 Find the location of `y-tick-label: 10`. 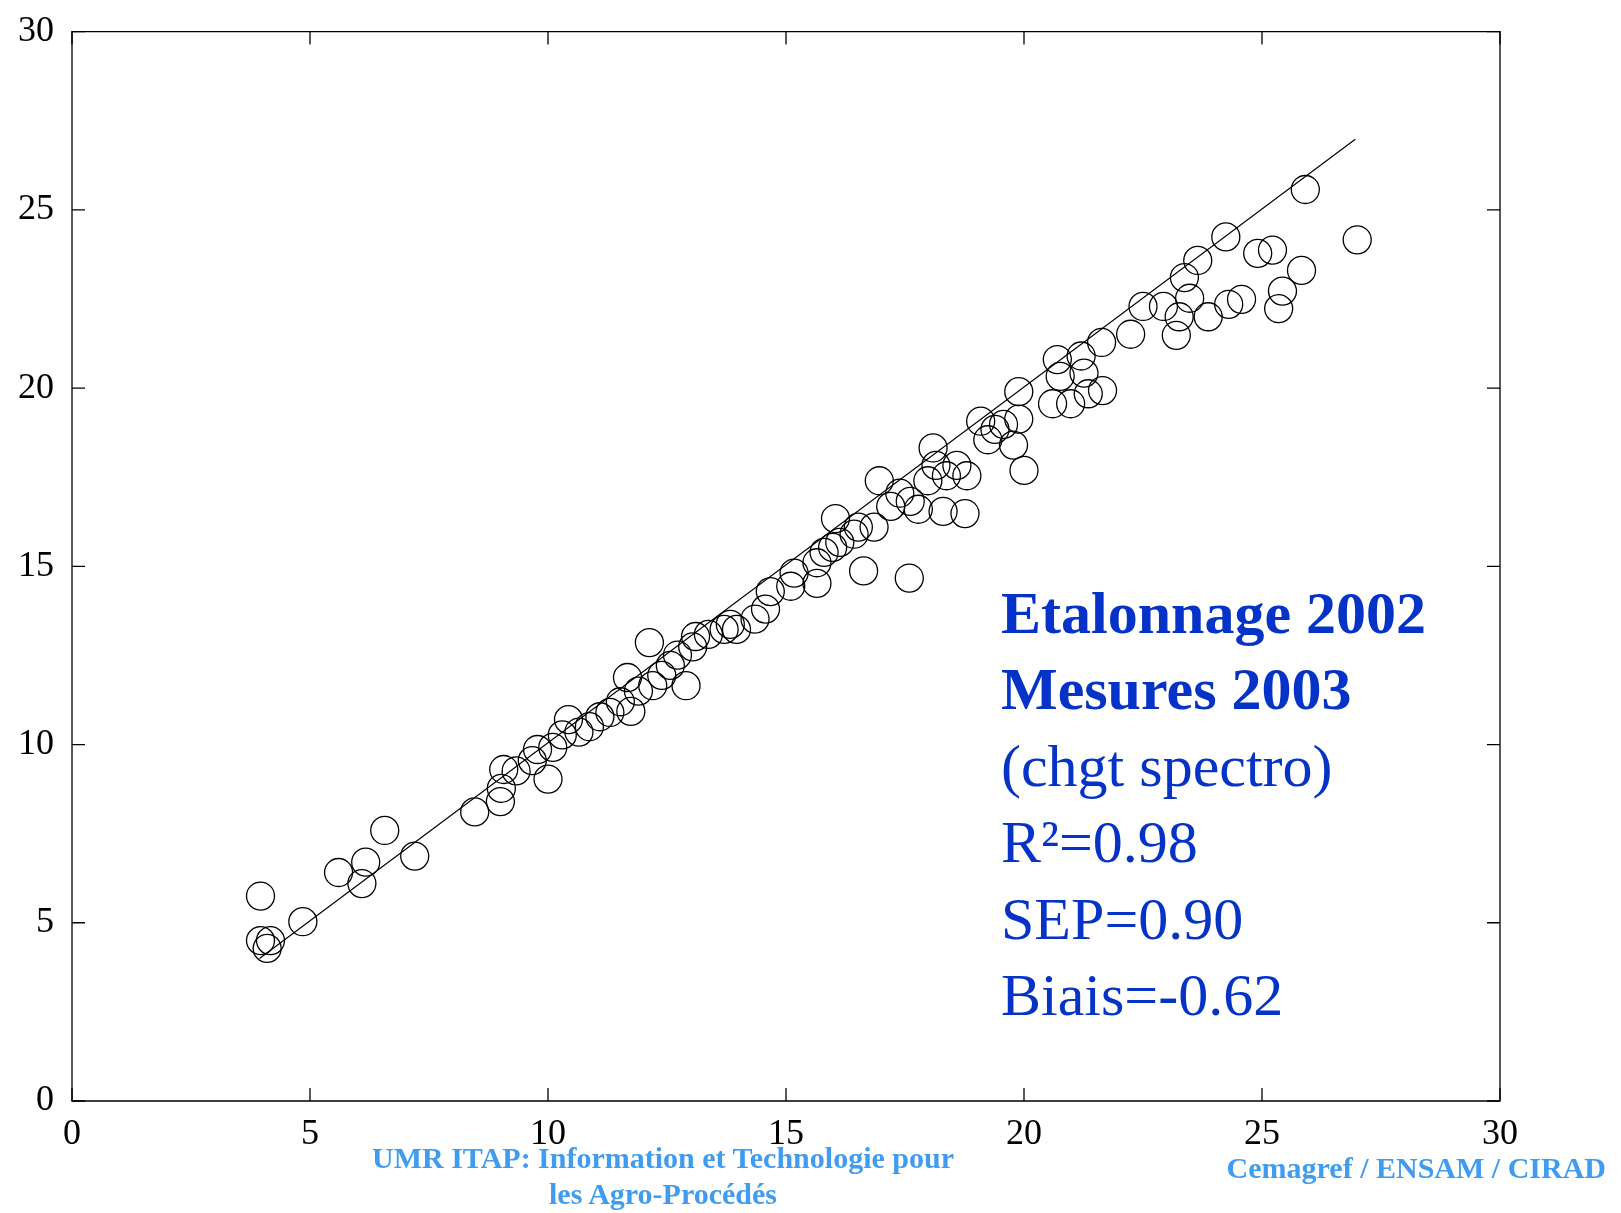

y-tick-label: 10 is located at coordinates (36, 741).